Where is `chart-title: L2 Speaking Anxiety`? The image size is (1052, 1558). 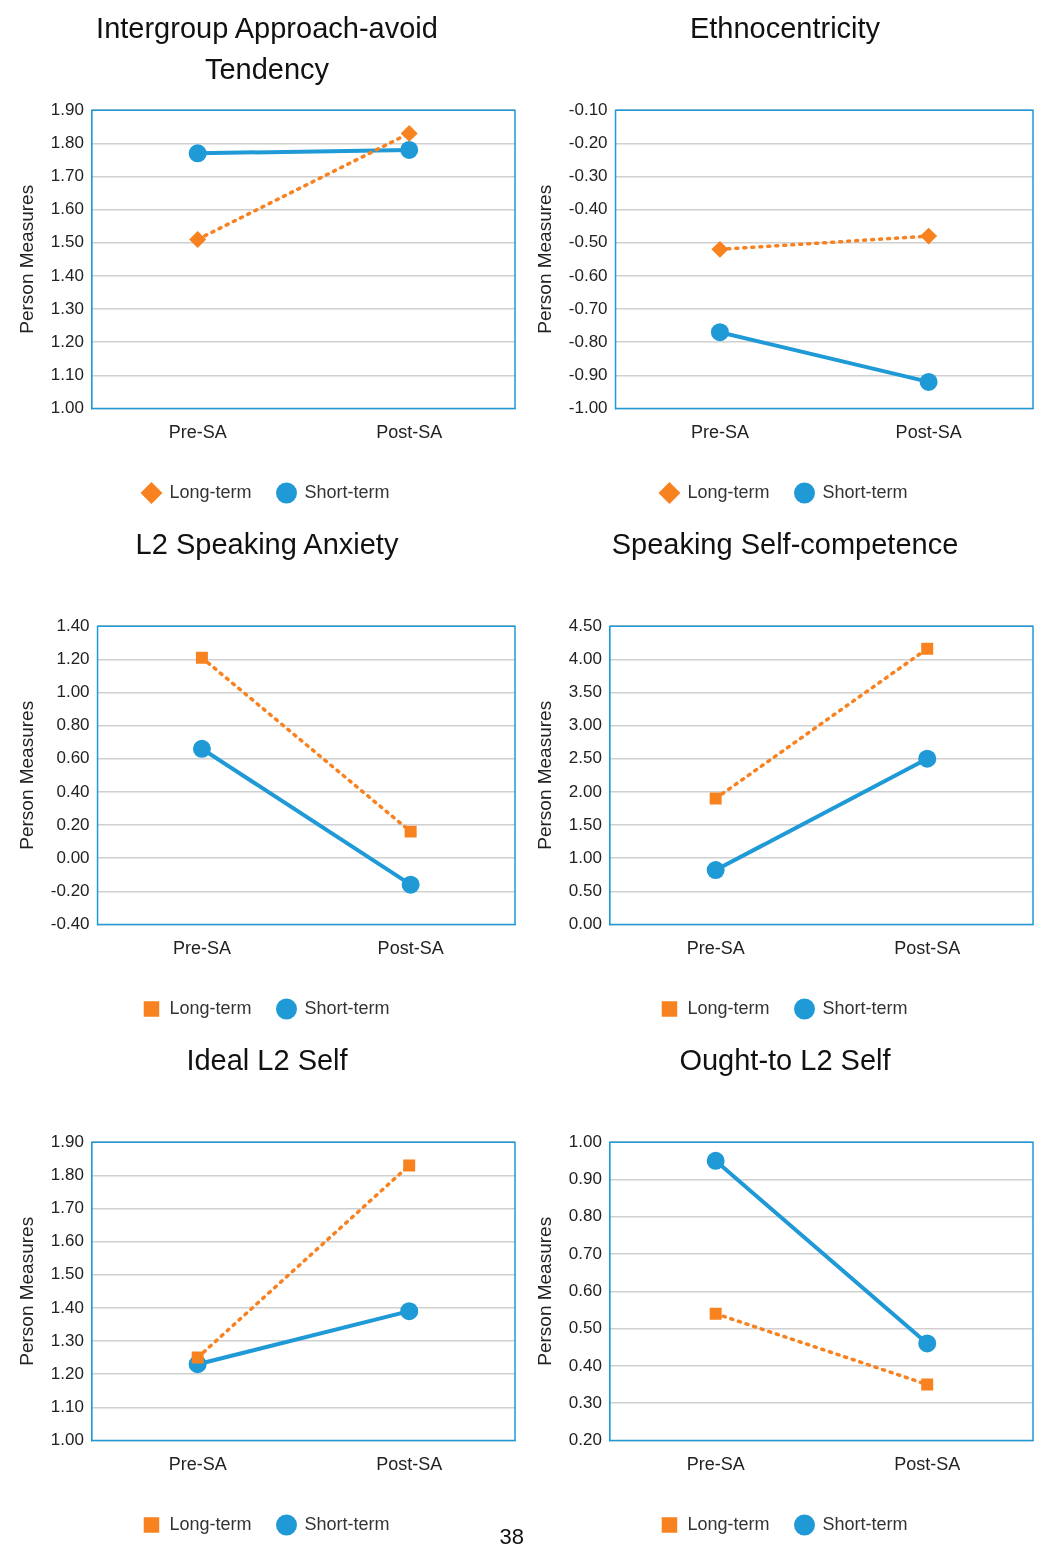 chart-title: L2 Speaking Anxiety is located at coordinates (267, 544).